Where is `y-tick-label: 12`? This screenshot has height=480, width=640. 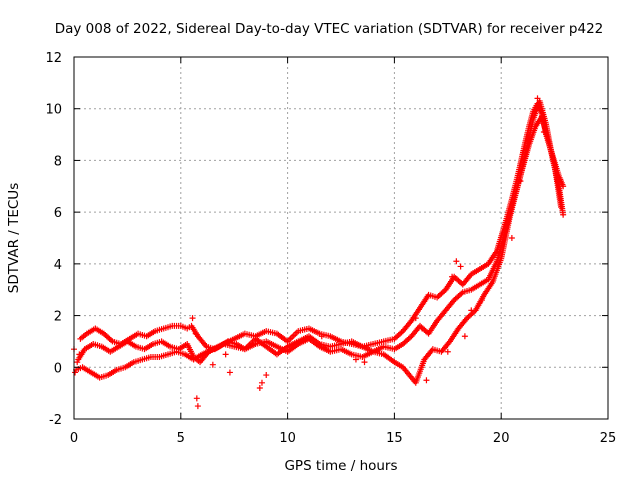 y-tick-label: 12 is located at coordinates (53, 58).